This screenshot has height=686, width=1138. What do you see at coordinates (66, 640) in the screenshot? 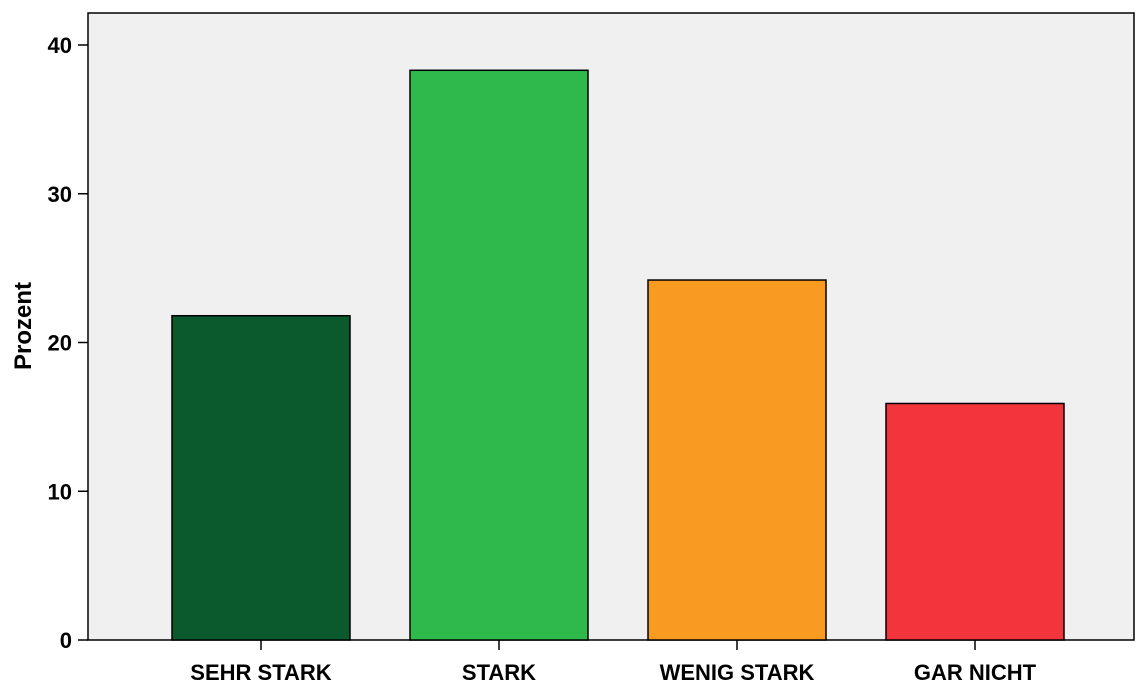
I see `y-tick-label: 0` at bounding box center [66, 640].